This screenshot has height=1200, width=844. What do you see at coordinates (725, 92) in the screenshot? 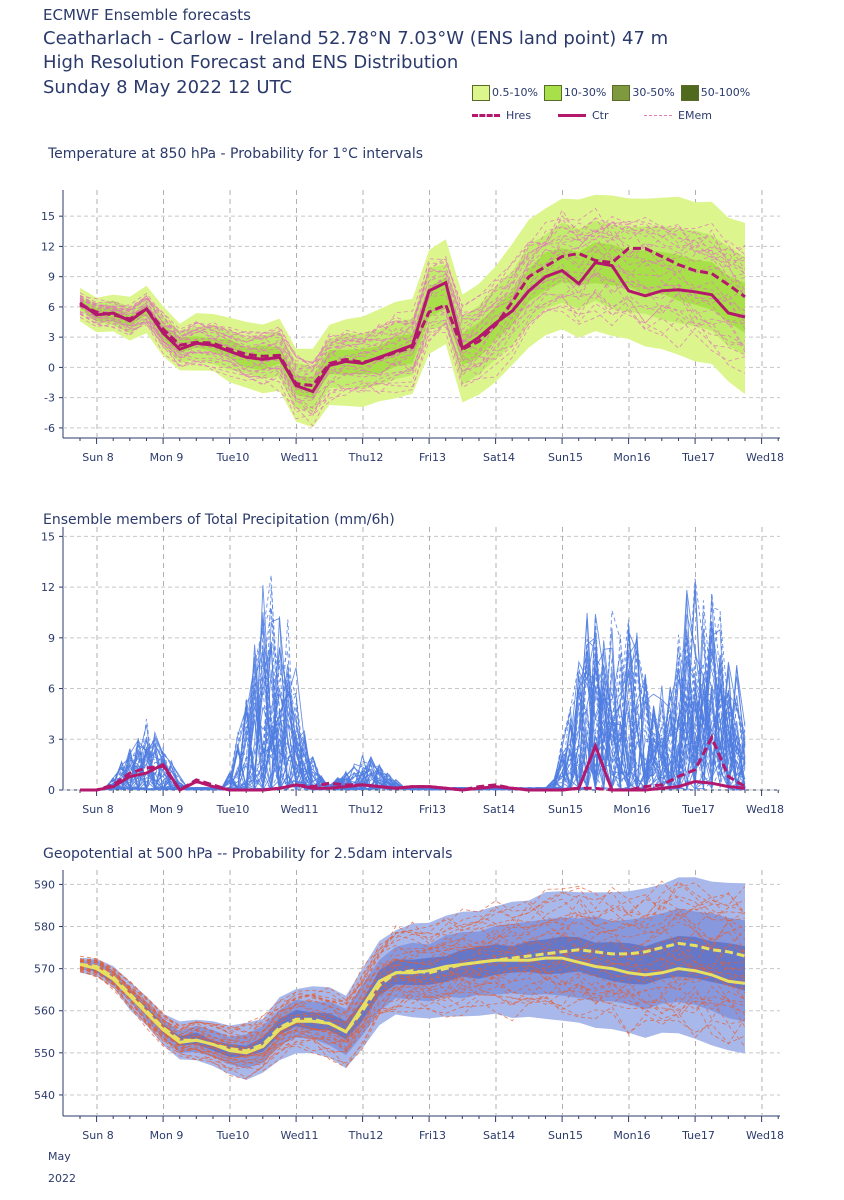
I see `legend-band-4-label: 50-100%` at bounding box center [725, 92].